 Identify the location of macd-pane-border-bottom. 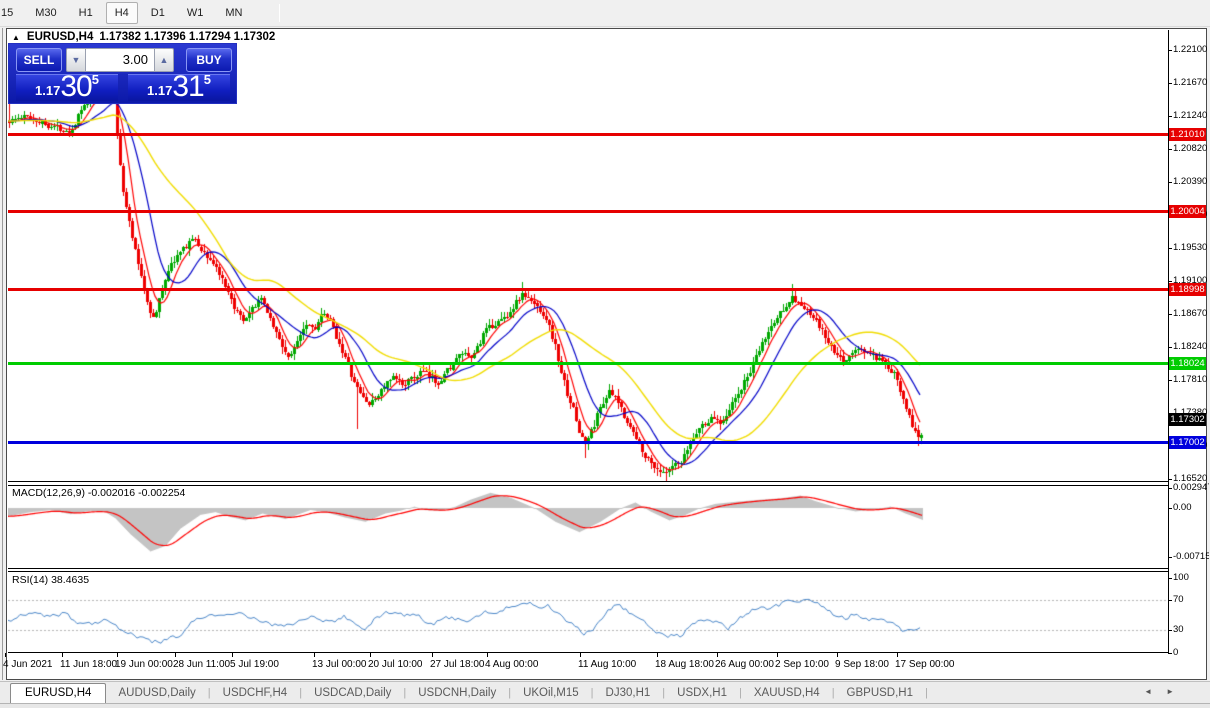
(588, 568).